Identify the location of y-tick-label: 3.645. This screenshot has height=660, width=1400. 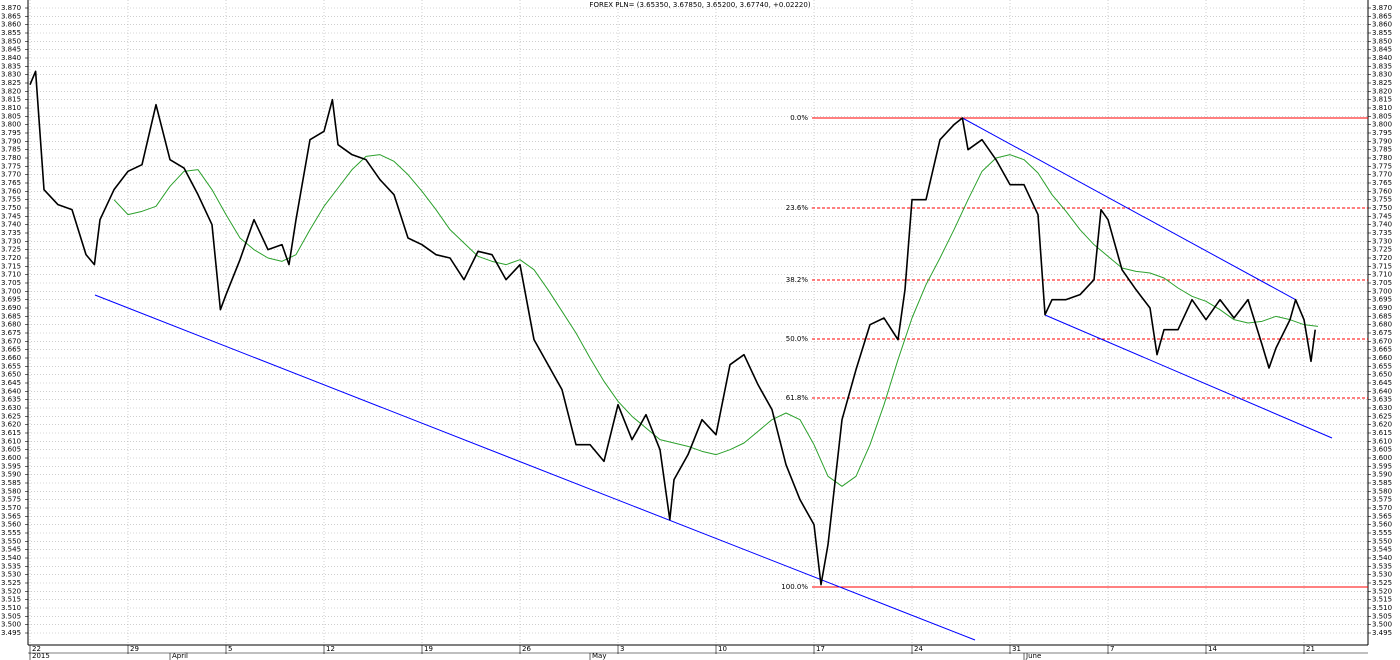
(1382, 383).